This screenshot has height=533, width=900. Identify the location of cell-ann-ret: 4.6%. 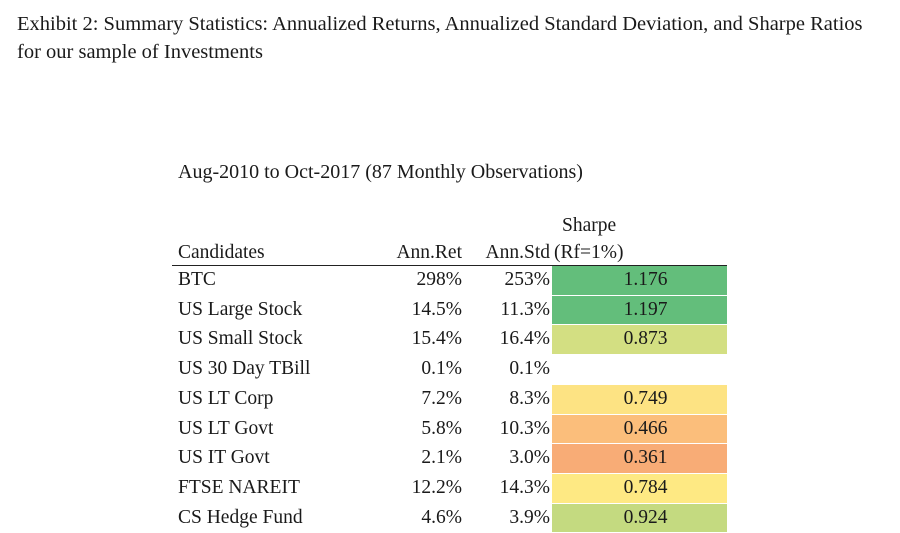
(441, 517).